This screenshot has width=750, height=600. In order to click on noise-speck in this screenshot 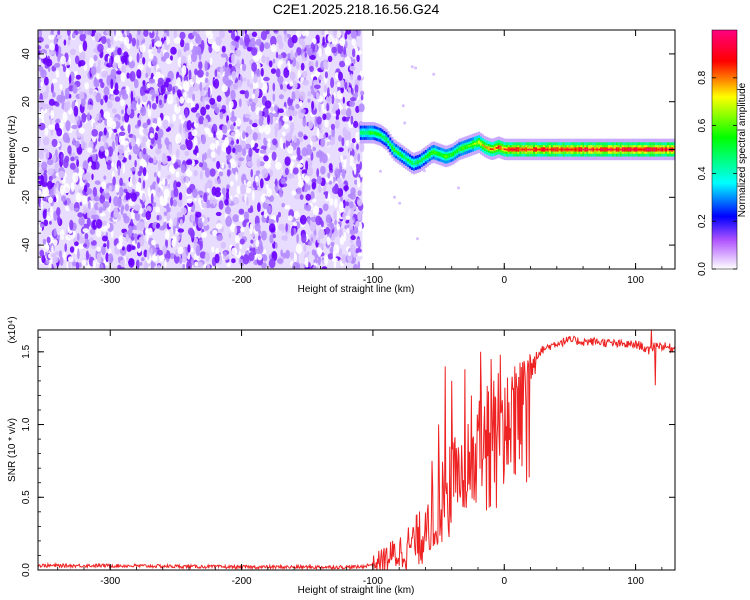, I will do `click(412, 67)`.